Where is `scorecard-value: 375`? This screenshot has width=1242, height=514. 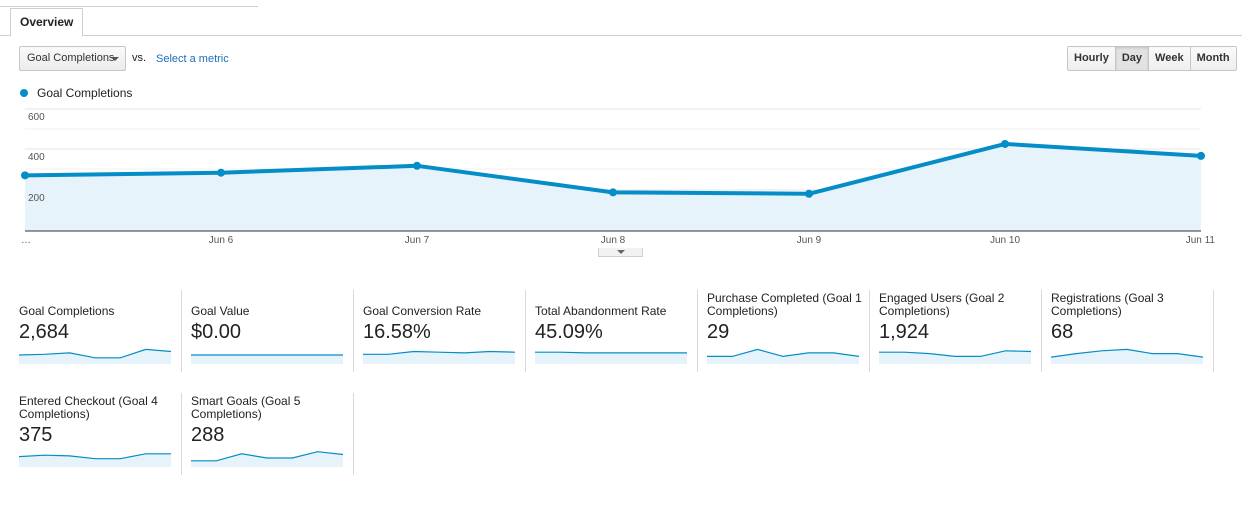 scorecard-value: 375 is located at coordinates (36, 435).